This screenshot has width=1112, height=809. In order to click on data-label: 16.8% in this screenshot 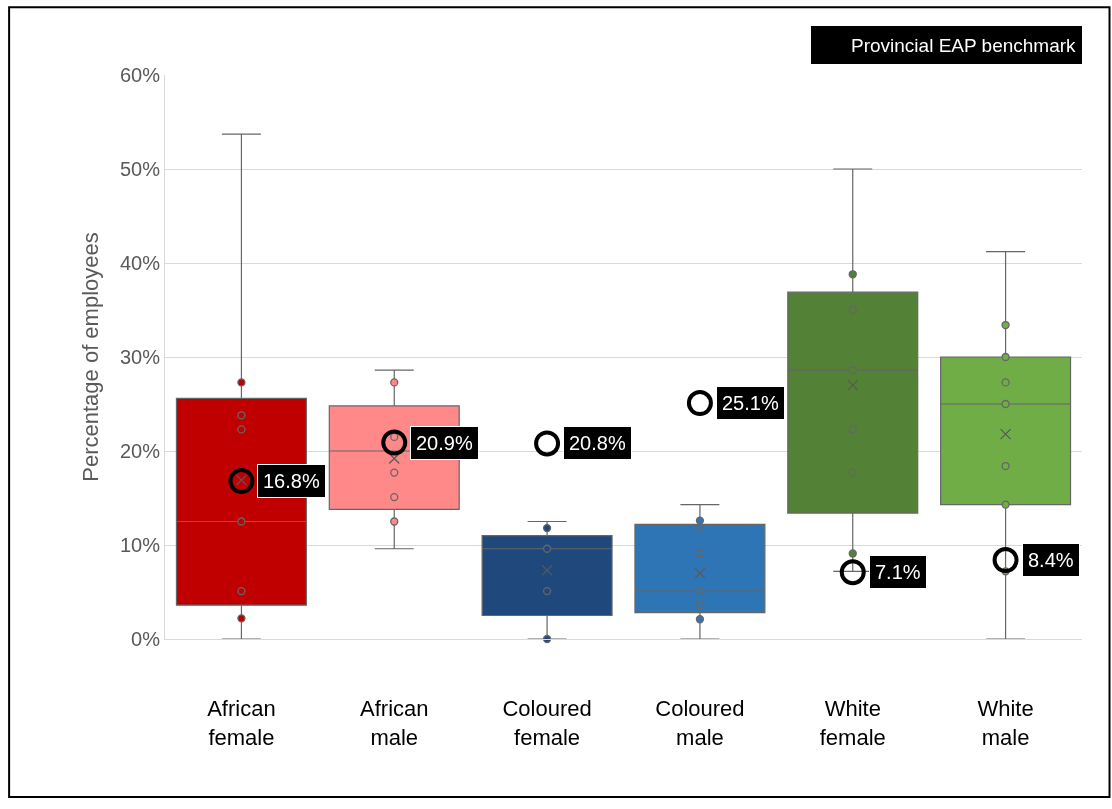, I will do `click(291, 481)`.